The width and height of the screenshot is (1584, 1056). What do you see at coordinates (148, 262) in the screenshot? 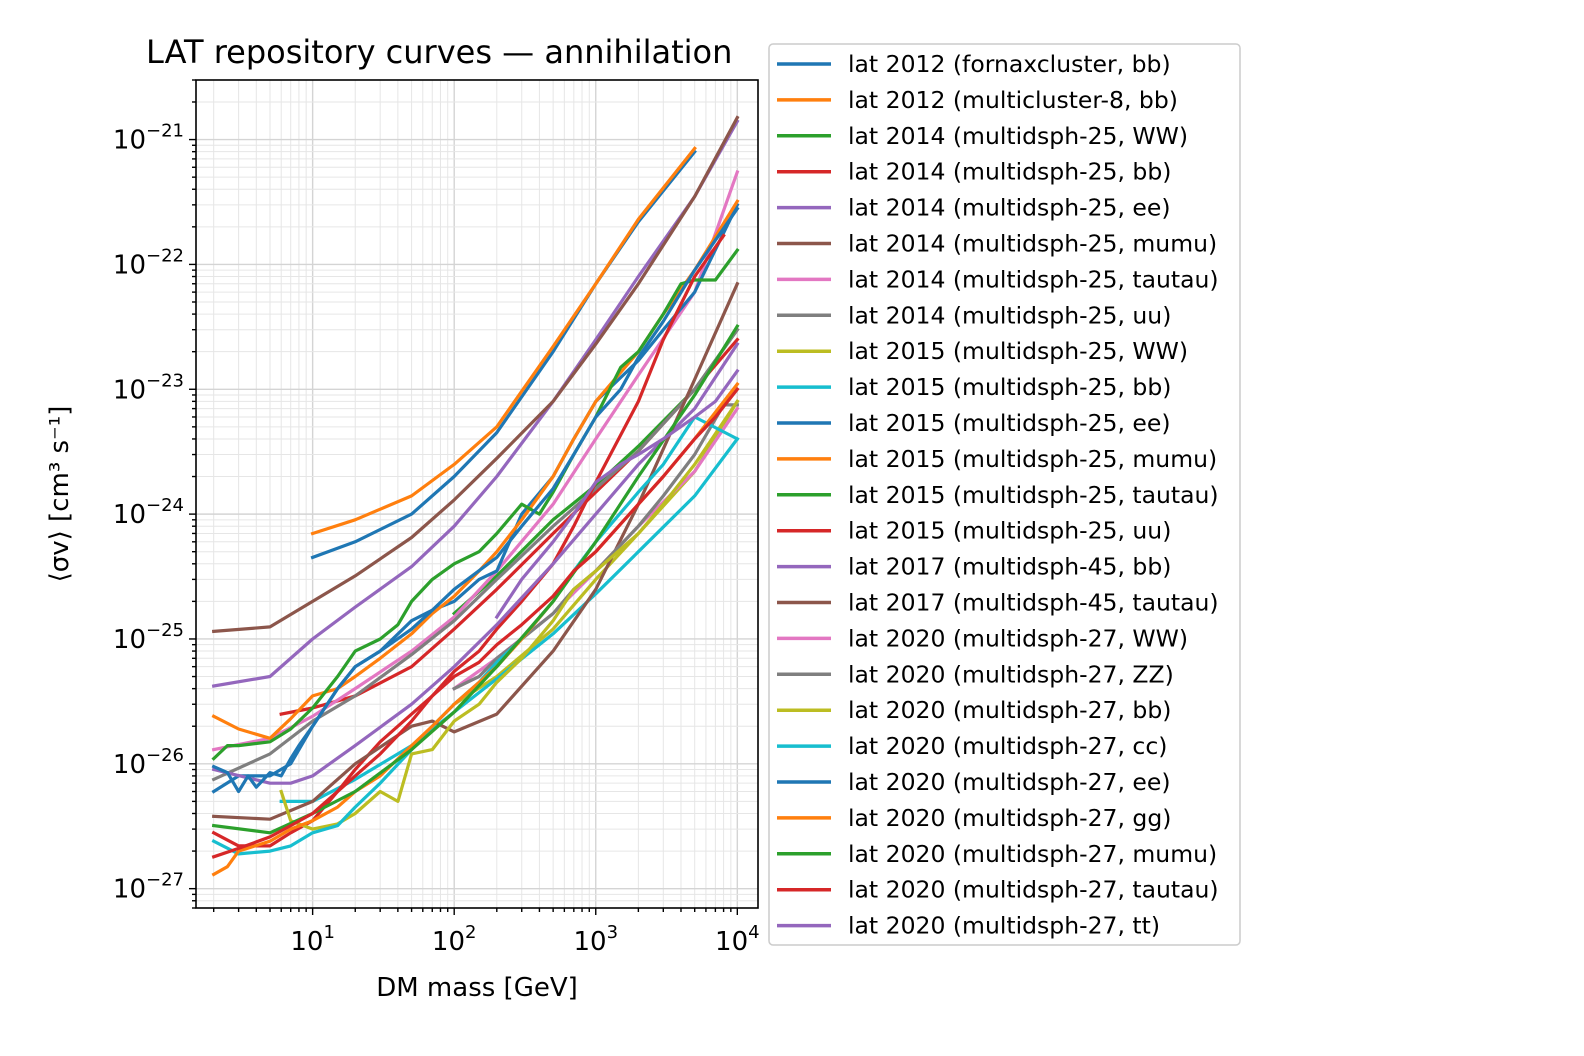
I see `y-tick-label: 10−22` at bounding box center [148, 262].